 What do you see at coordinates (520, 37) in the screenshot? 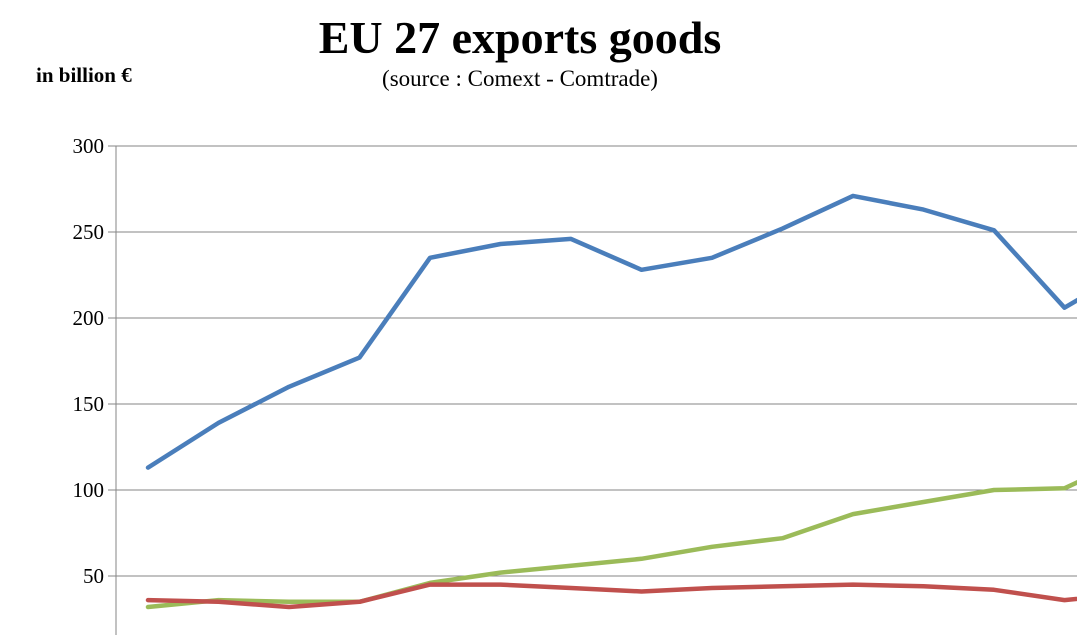
I see `chart-title: EU 27 exports goods` at bounding box center [520, 37].